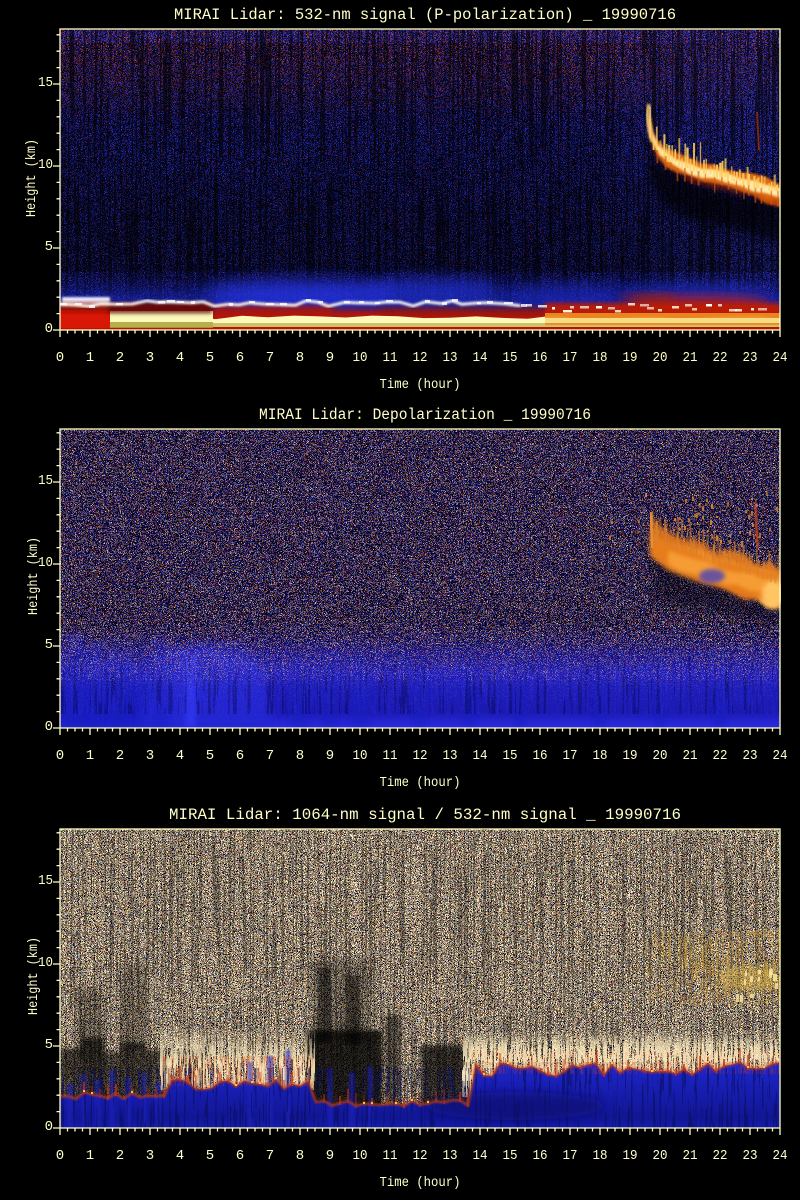 This screenshot has width=800, height=1200. I want to click on svg-text:MIRAI Lidar: Depolarization _: MIRAI Lidar: Depolarization _ 19990716, so click(425, 415).